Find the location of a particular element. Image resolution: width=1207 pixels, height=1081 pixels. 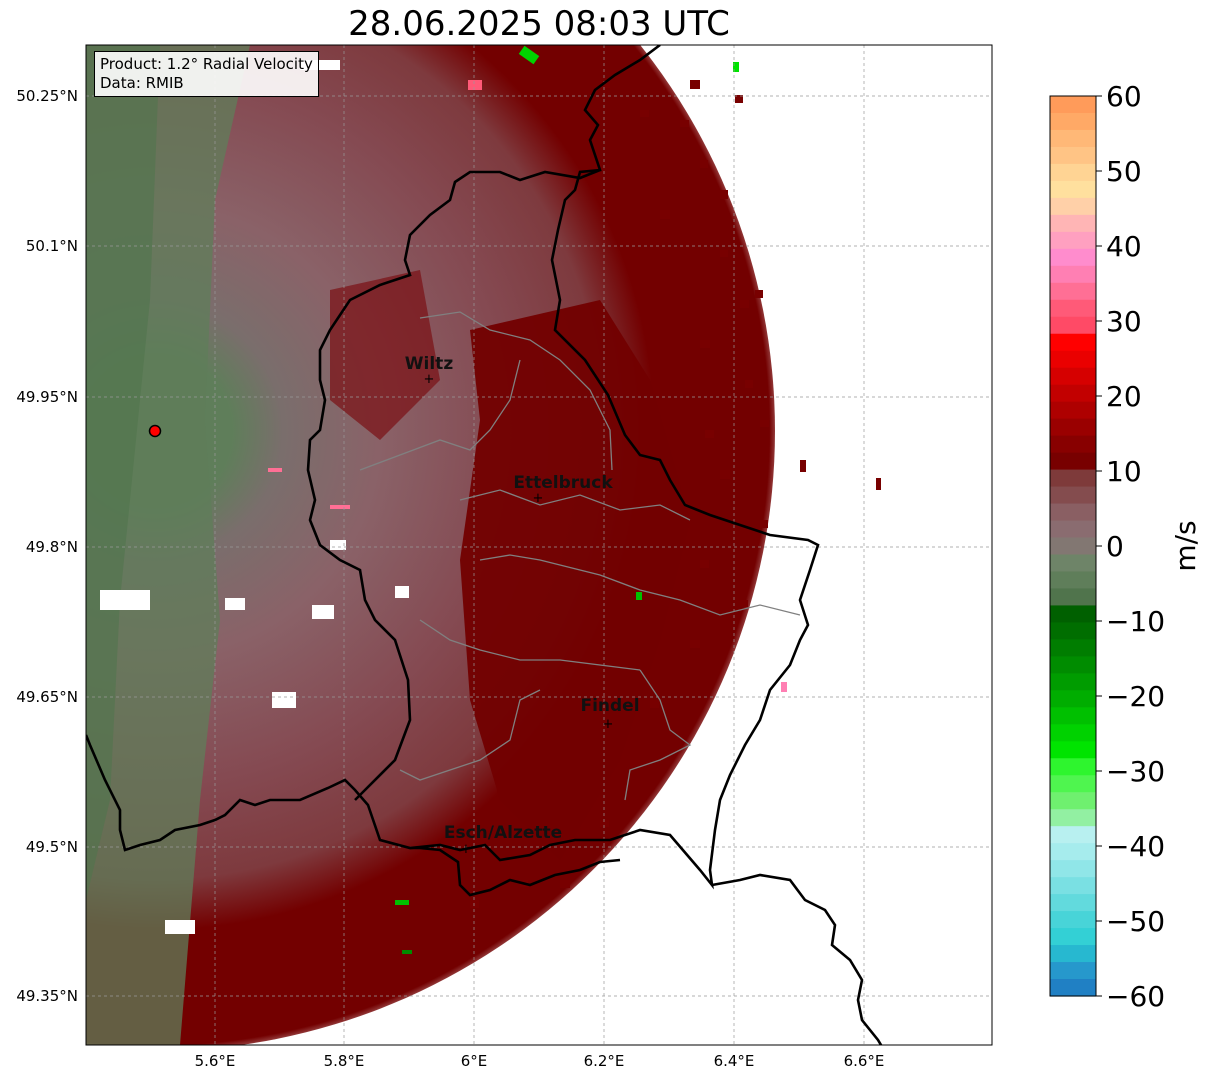

city-label-esch: Esch/Alzette is located at coordinates (503, 833).